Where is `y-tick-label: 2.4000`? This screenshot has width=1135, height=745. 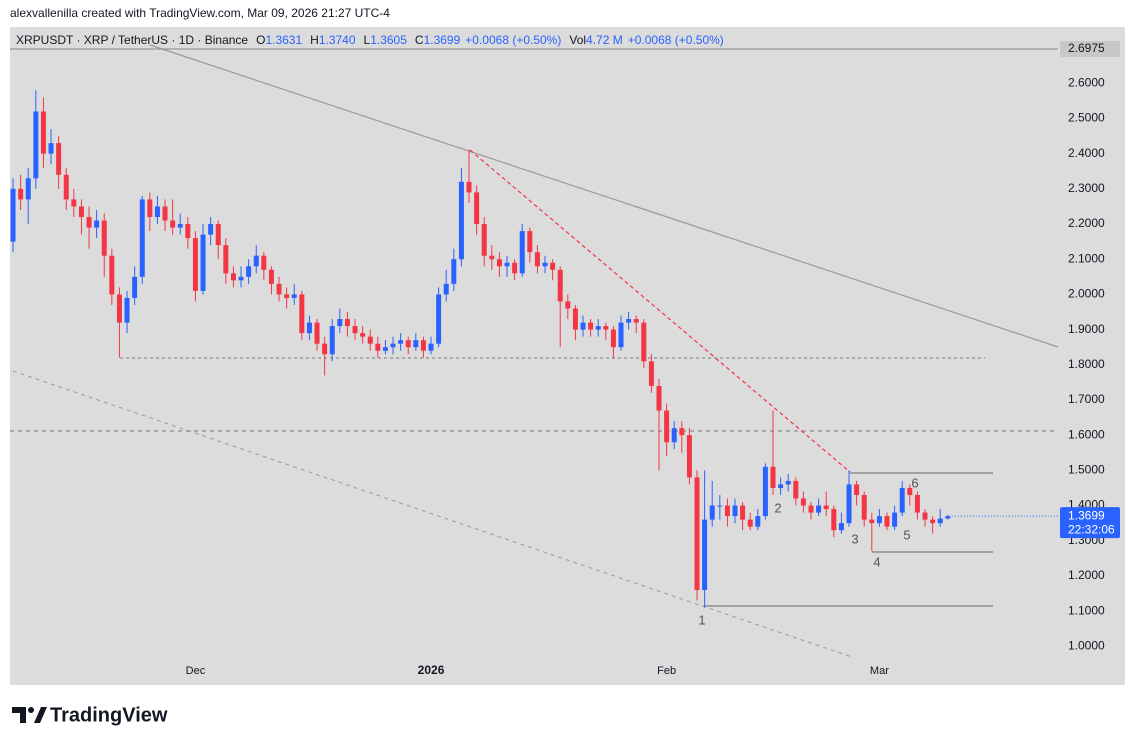 y-tick-label: 2.4000 is located at coordinates (1086, 153).